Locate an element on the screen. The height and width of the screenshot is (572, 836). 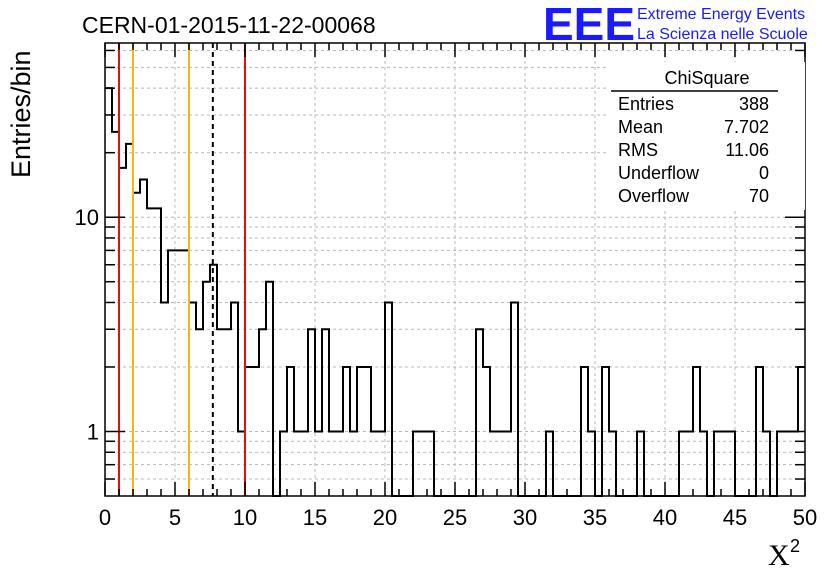
x-tick-label: 15 is located at coordinates (315, 517).